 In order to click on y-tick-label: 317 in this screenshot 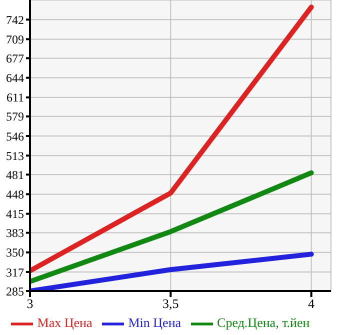, I will do `click(15, 272)`.